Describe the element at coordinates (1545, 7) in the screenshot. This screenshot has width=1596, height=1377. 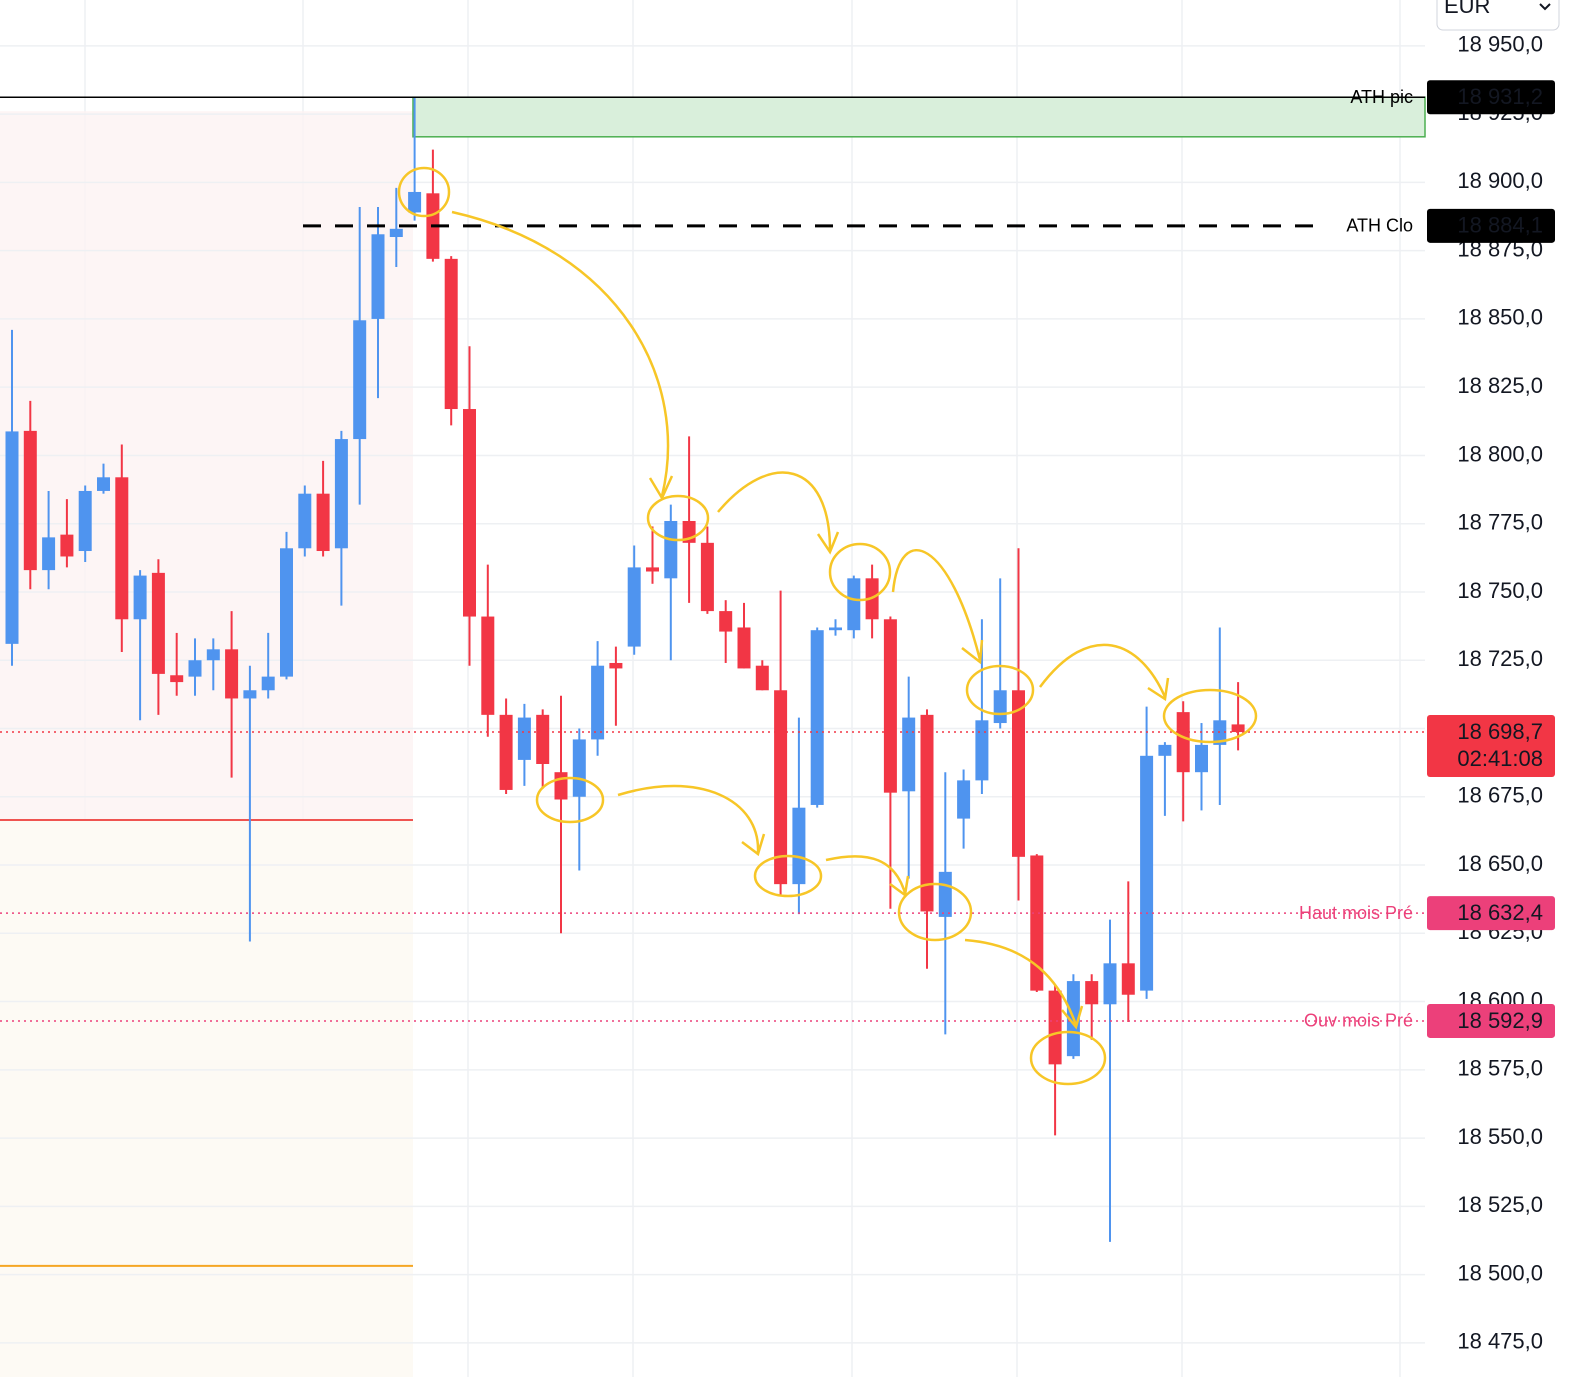
I see `dropdown-caret` at that location.